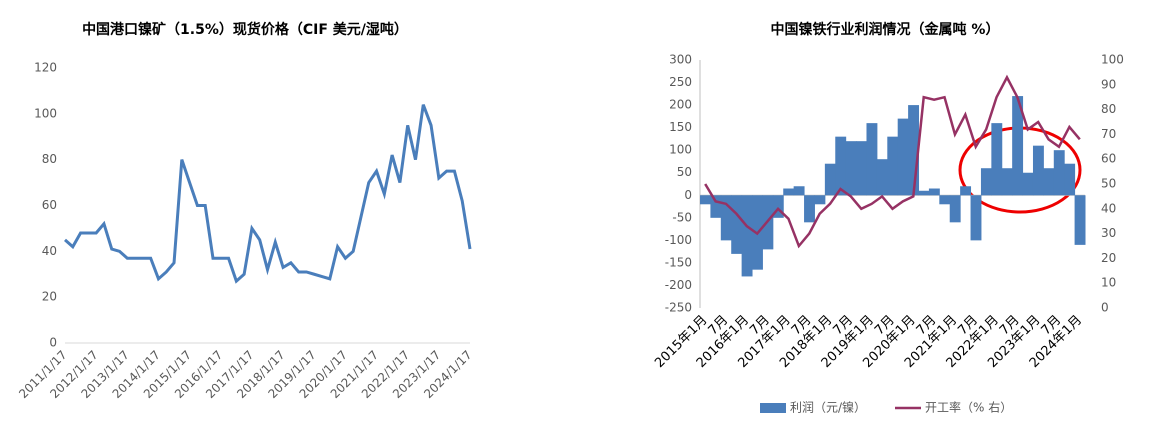 Image resolution: width=1149 pixels, height=433 pixels. Describe the element at coordinates (1108, 233) in the screenshot. I see `y2-tick-label: 30` at that location.